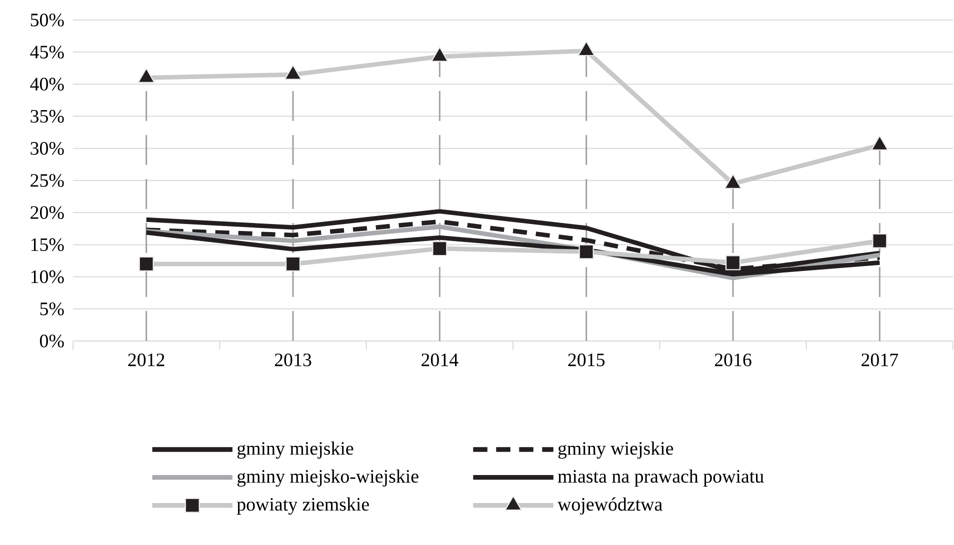 The image size is (954, 545). I want to click on y-tick-label: 40%, so click(47, 84).